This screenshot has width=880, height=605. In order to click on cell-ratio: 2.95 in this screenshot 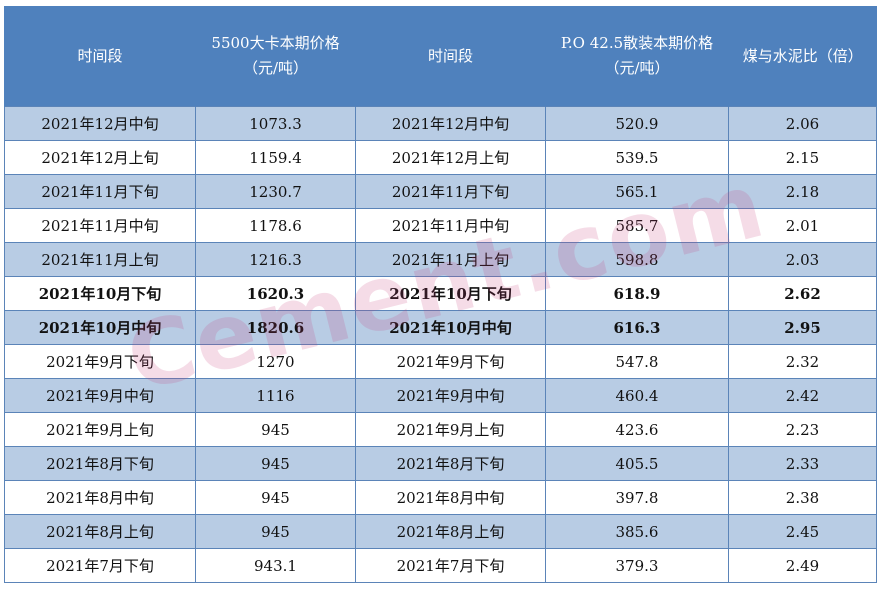, I will do `click(802, 327)`.